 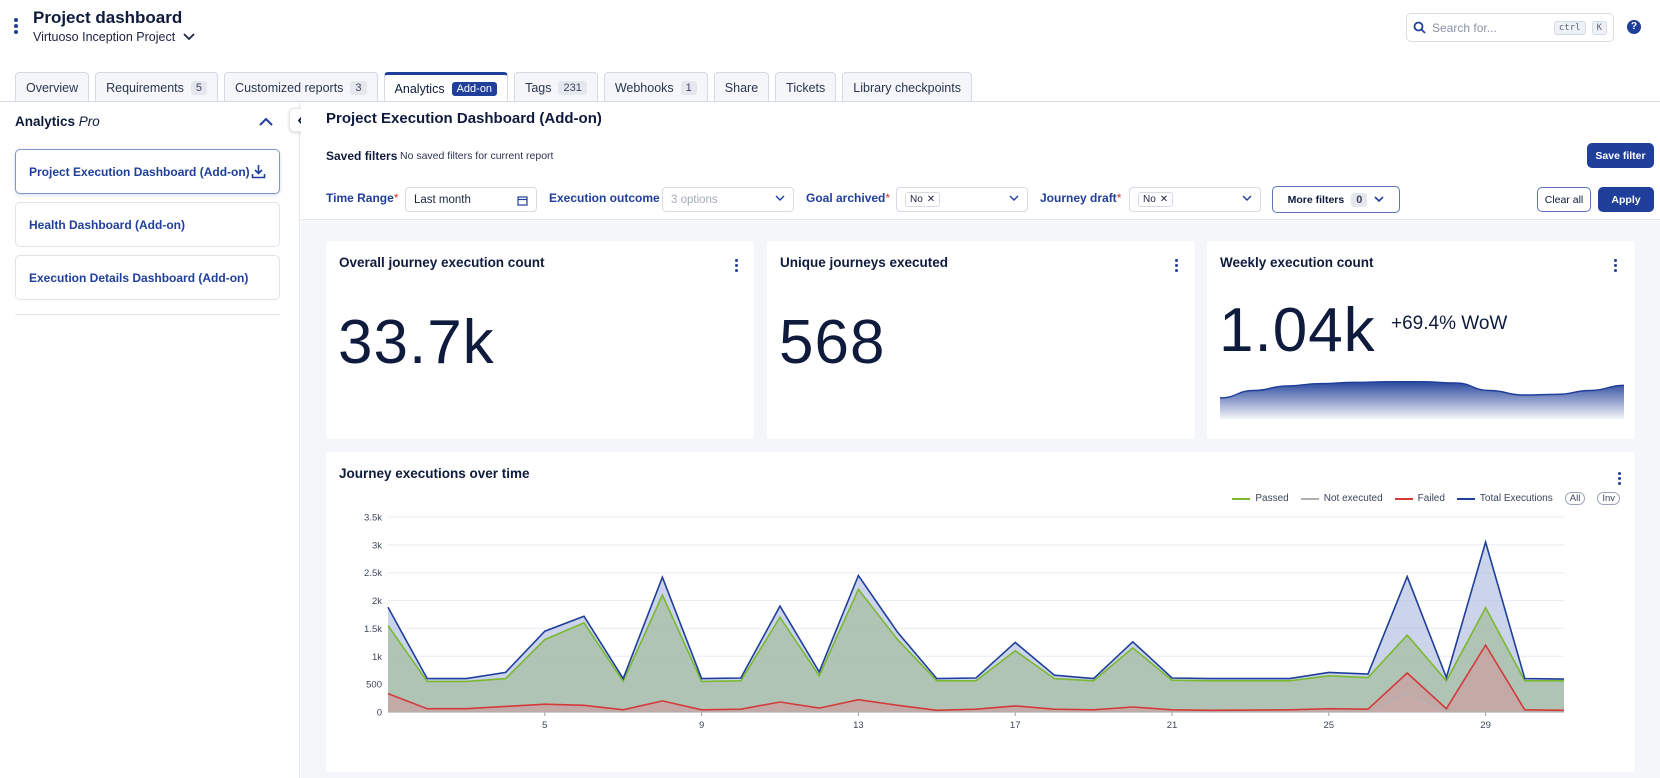 What do you see at coordinates (377, 657) in the screenshot?
I see `y-tick-label: 1k` at bounding box center [377, 657].